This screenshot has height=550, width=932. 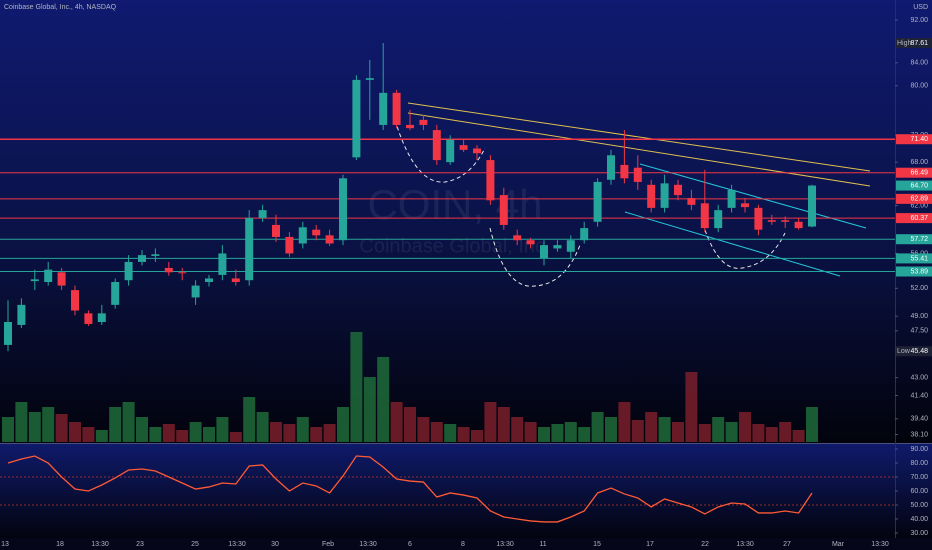 I want to click on time-label: 13, so click(x=5, y=544).